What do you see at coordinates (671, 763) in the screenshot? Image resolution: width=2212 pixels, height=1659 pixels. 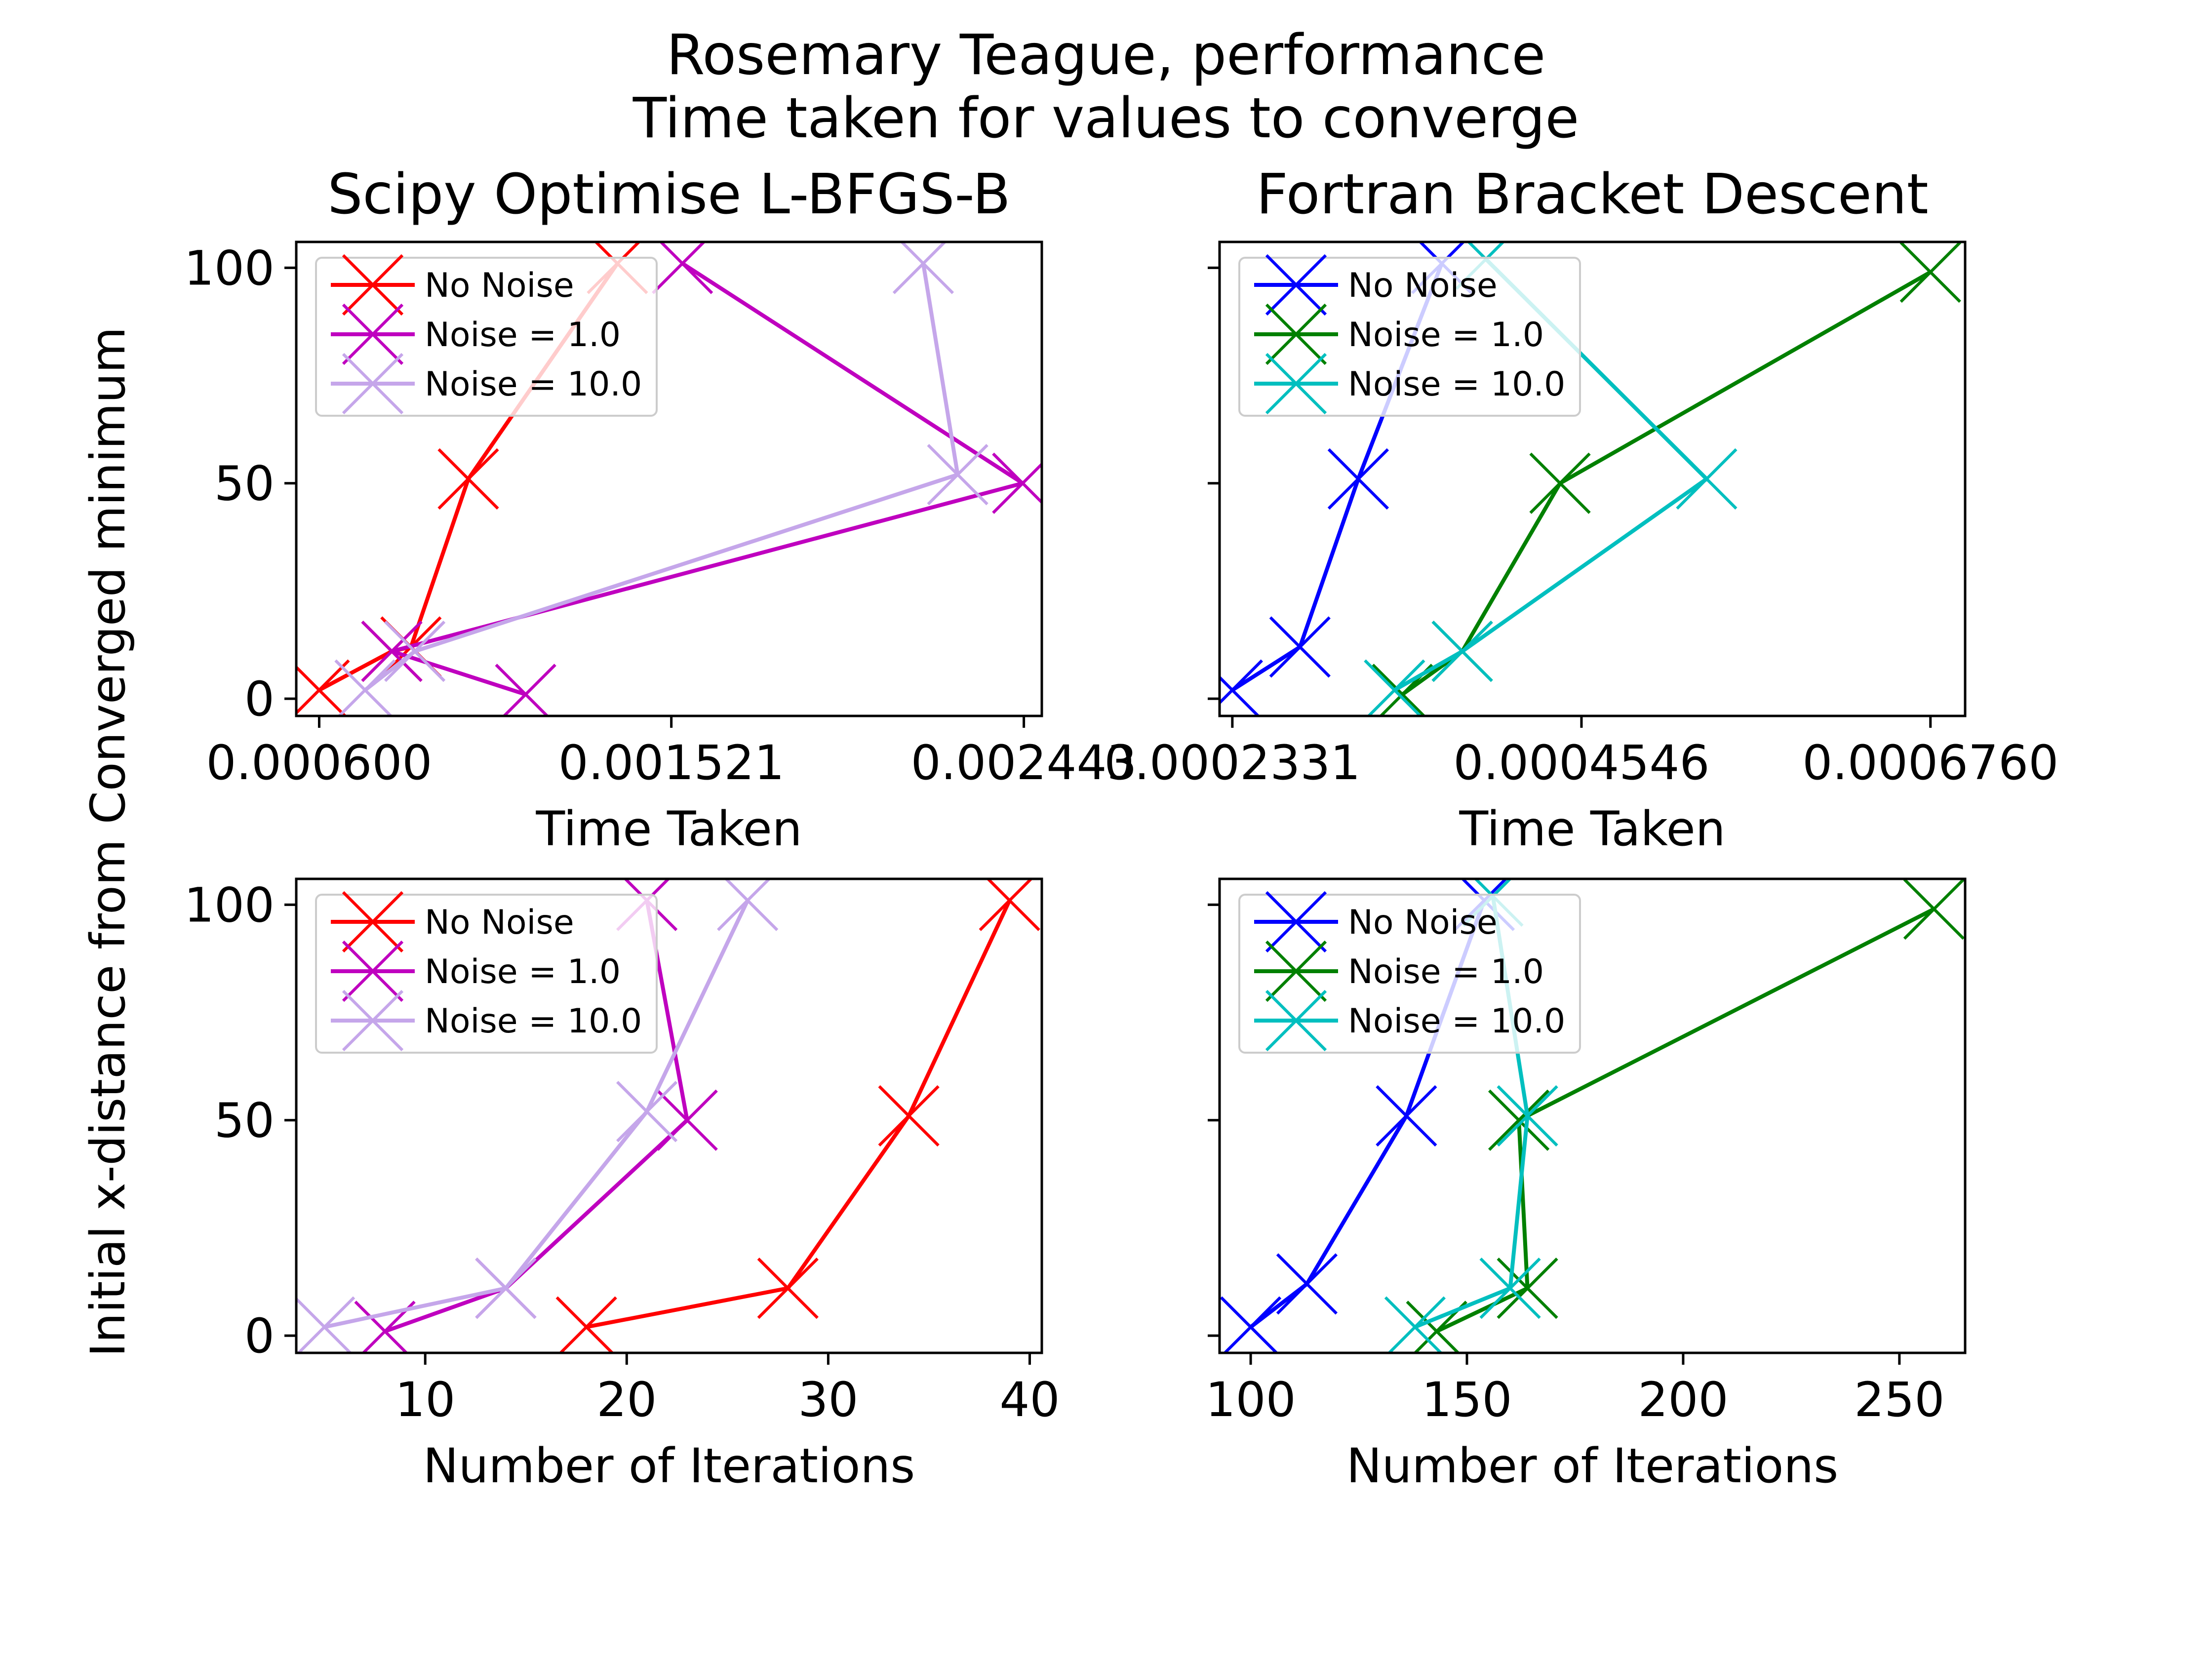 I see `p1-x-tick-label-1: 0.001521` at bounding box center [671, 763].